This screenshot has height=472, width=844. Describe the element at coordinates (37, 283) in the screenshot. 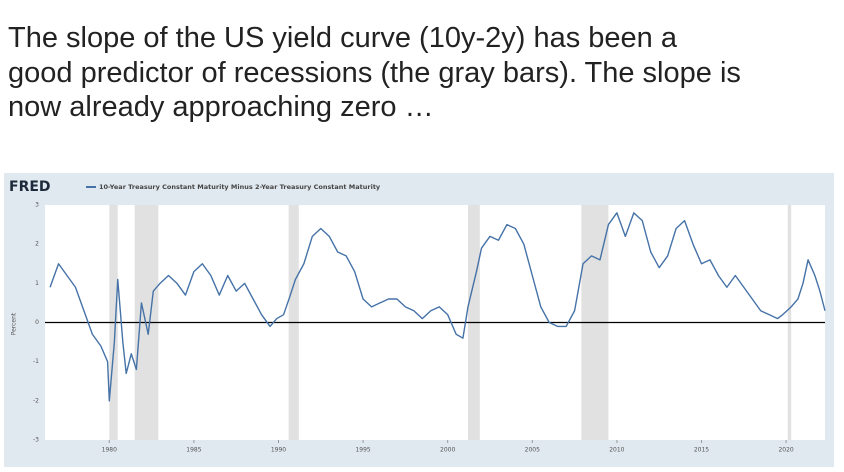

I see `y-tick-label: 1` at that location.